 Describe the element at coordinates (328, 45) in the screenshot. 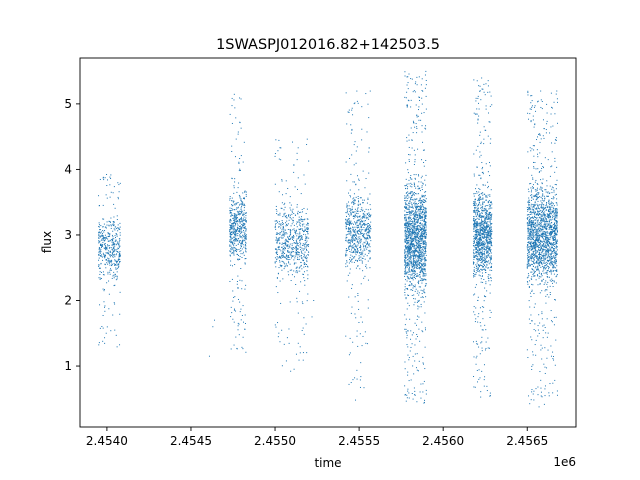

I see `chart-title: 1SWASPJ012016.82+142503.5` at that location.